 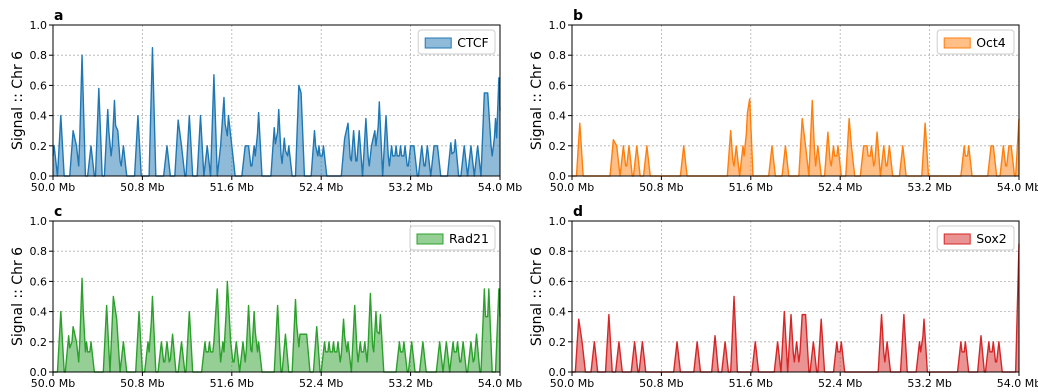 What do you see at coordinates (456, 42) in the screenshot?
I see `legend: CTCF` at bounding box center [456, 42].